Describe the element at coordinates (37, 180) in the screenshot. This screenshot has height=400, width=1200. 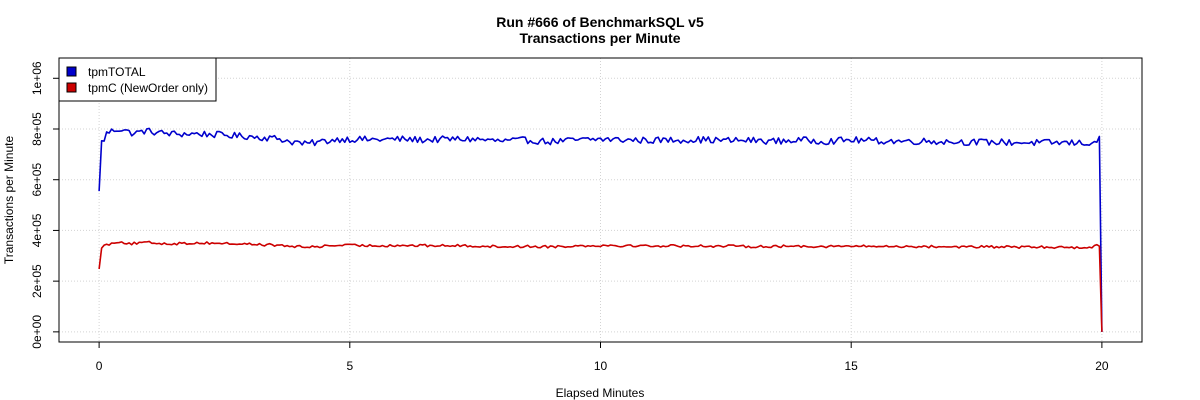
I see `y-tick-label: 6e+05` at that location.